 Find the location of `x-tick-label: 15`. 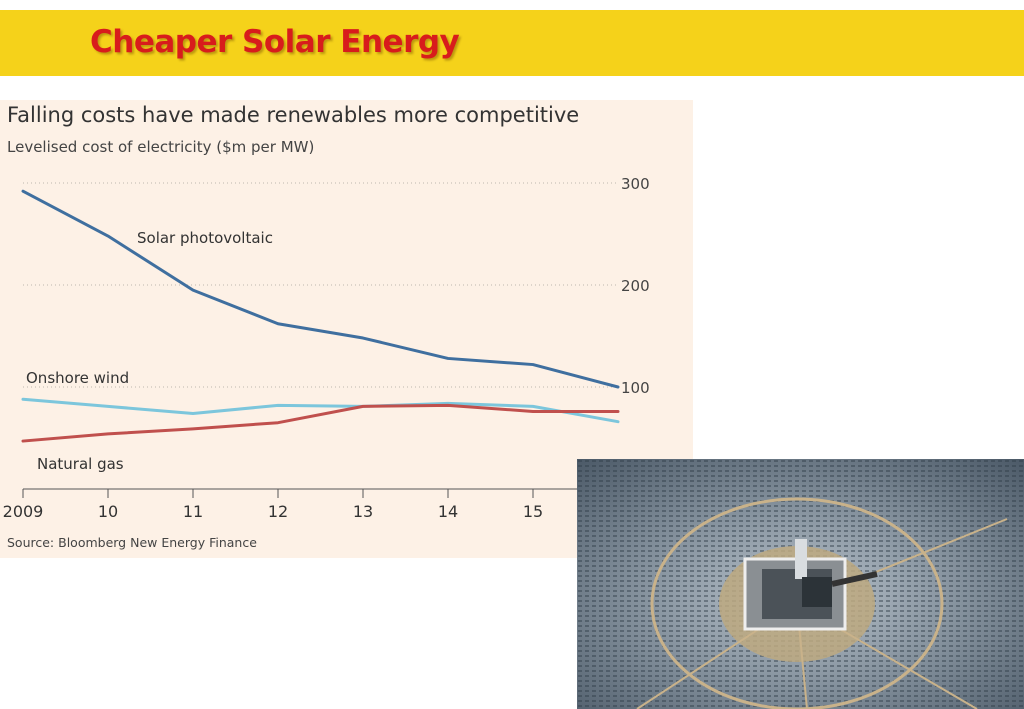

x-tick-label: 15 is located at coordinates (533, 511).